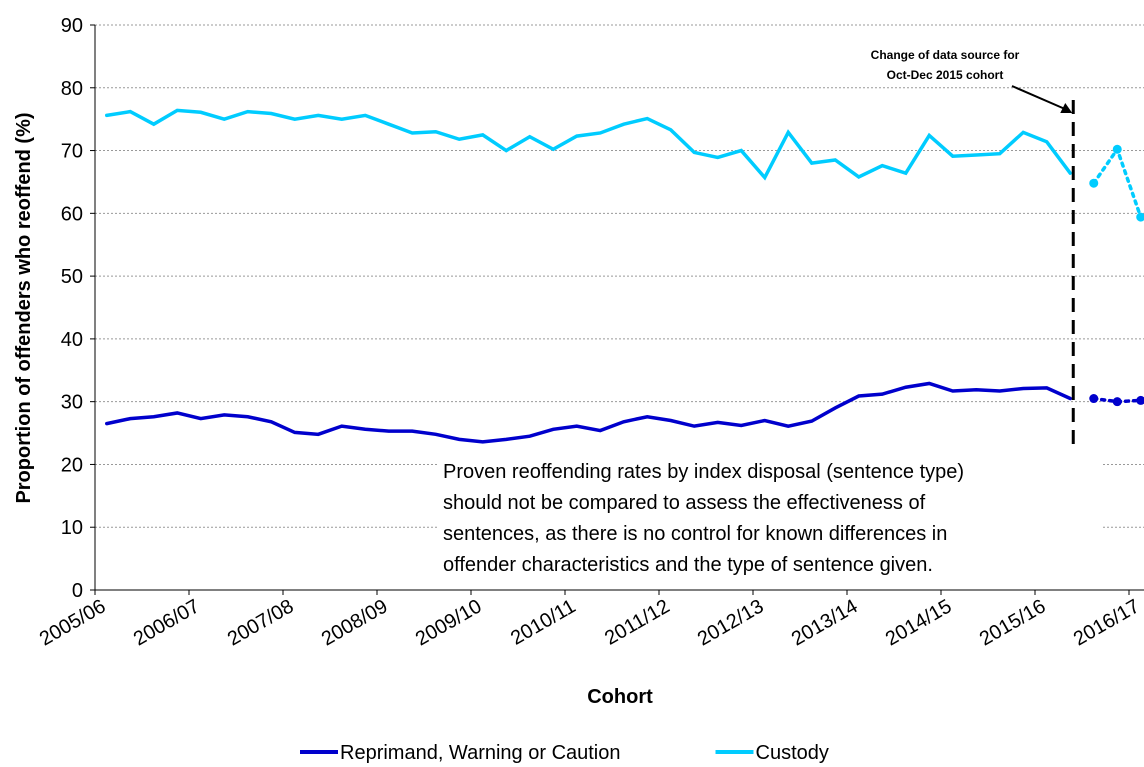  What do you see at coordinates (261, 622) in the screenshot?
I see `x-tick-label: 2007/08` at bounding box center [261, 622].